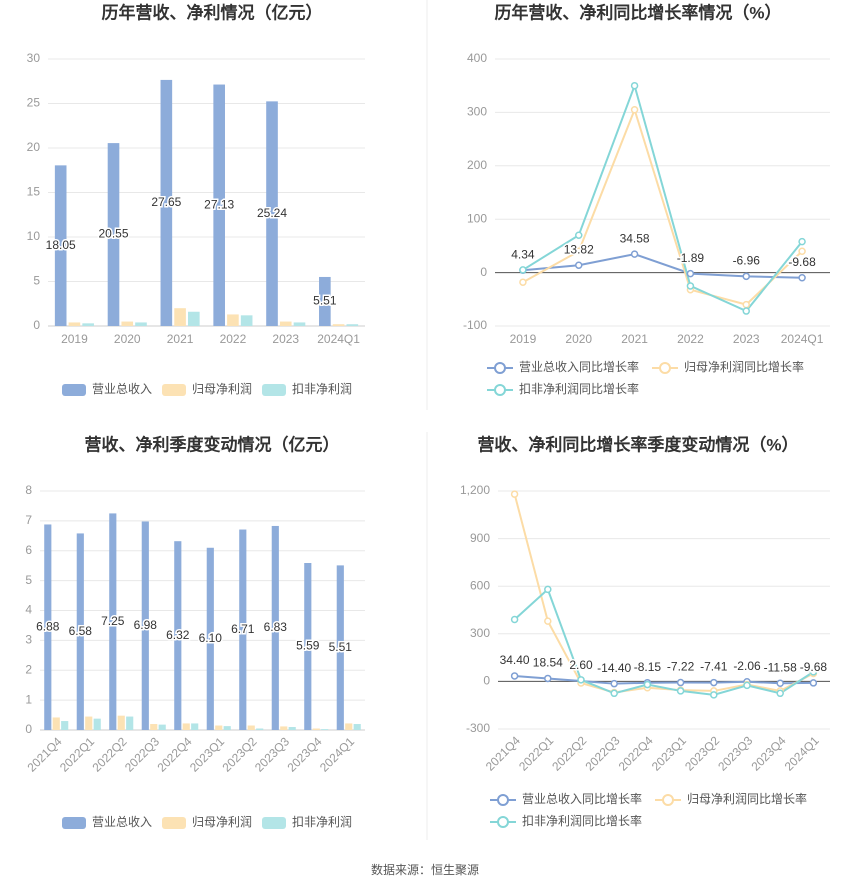 The height and width of the screenshot is (891, 850). What do you see at coordinates (637, 12) in the screenshot?
I see `chart-title: 历年营收、净利同比增长率情况（%）` at bounding box center [637, 12].